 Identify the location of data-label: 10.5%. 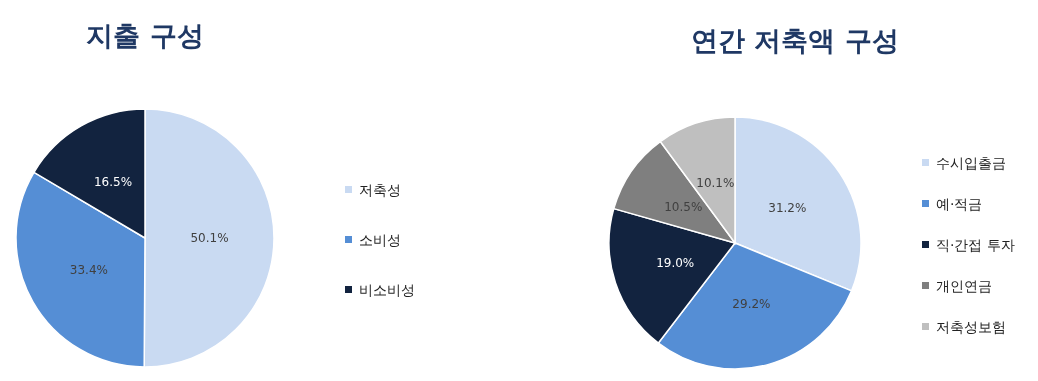
(683, 207).